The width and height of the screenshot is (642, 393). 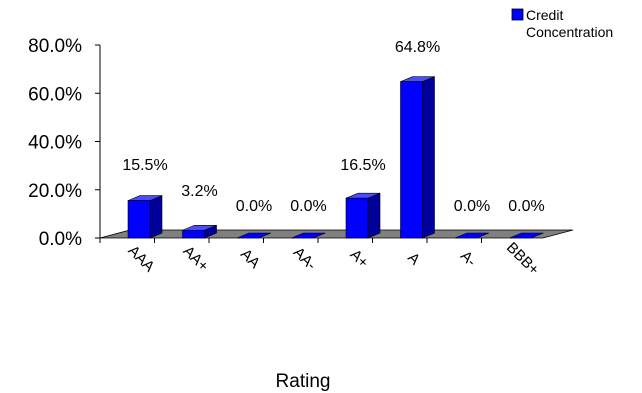 I want to click on y-tick-label: 20.0%, so click(x=55, y=191).